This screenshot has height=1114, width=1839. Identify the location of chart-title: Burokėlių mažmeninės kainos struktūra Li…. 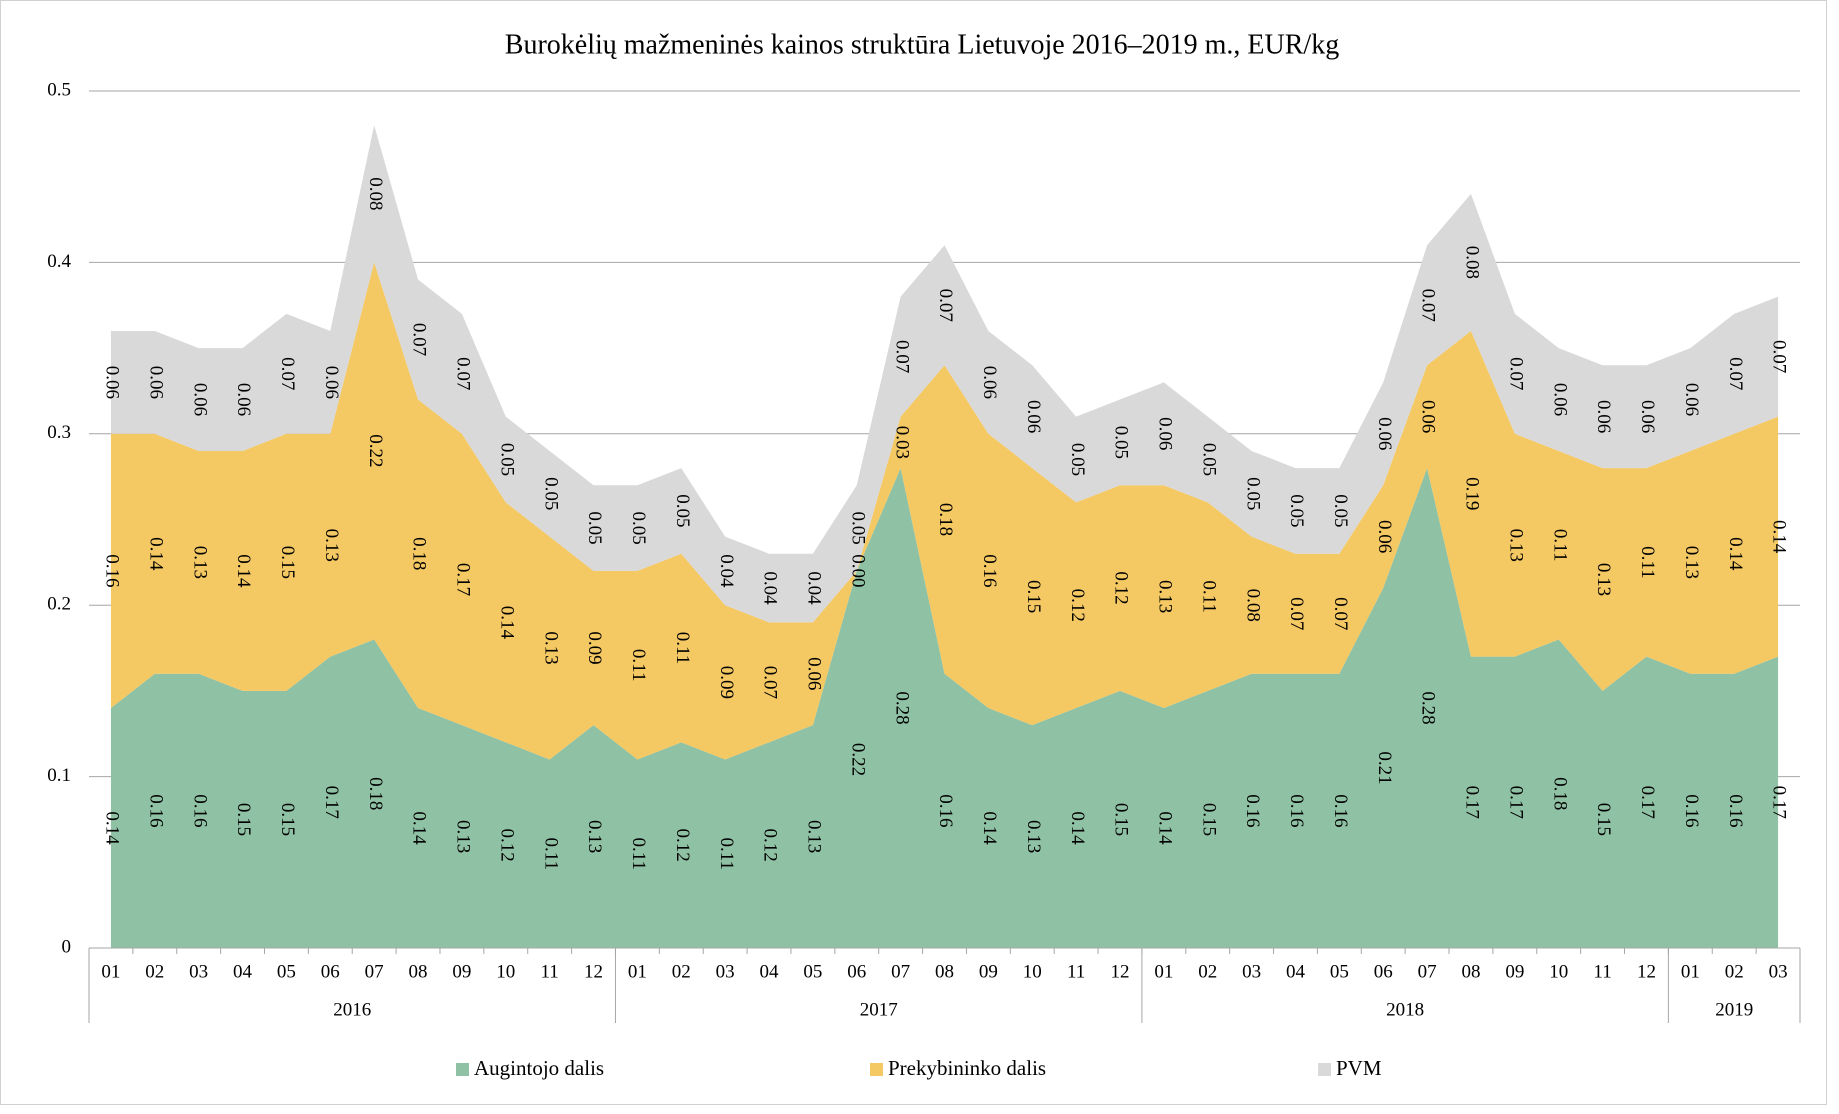
(922, 44).